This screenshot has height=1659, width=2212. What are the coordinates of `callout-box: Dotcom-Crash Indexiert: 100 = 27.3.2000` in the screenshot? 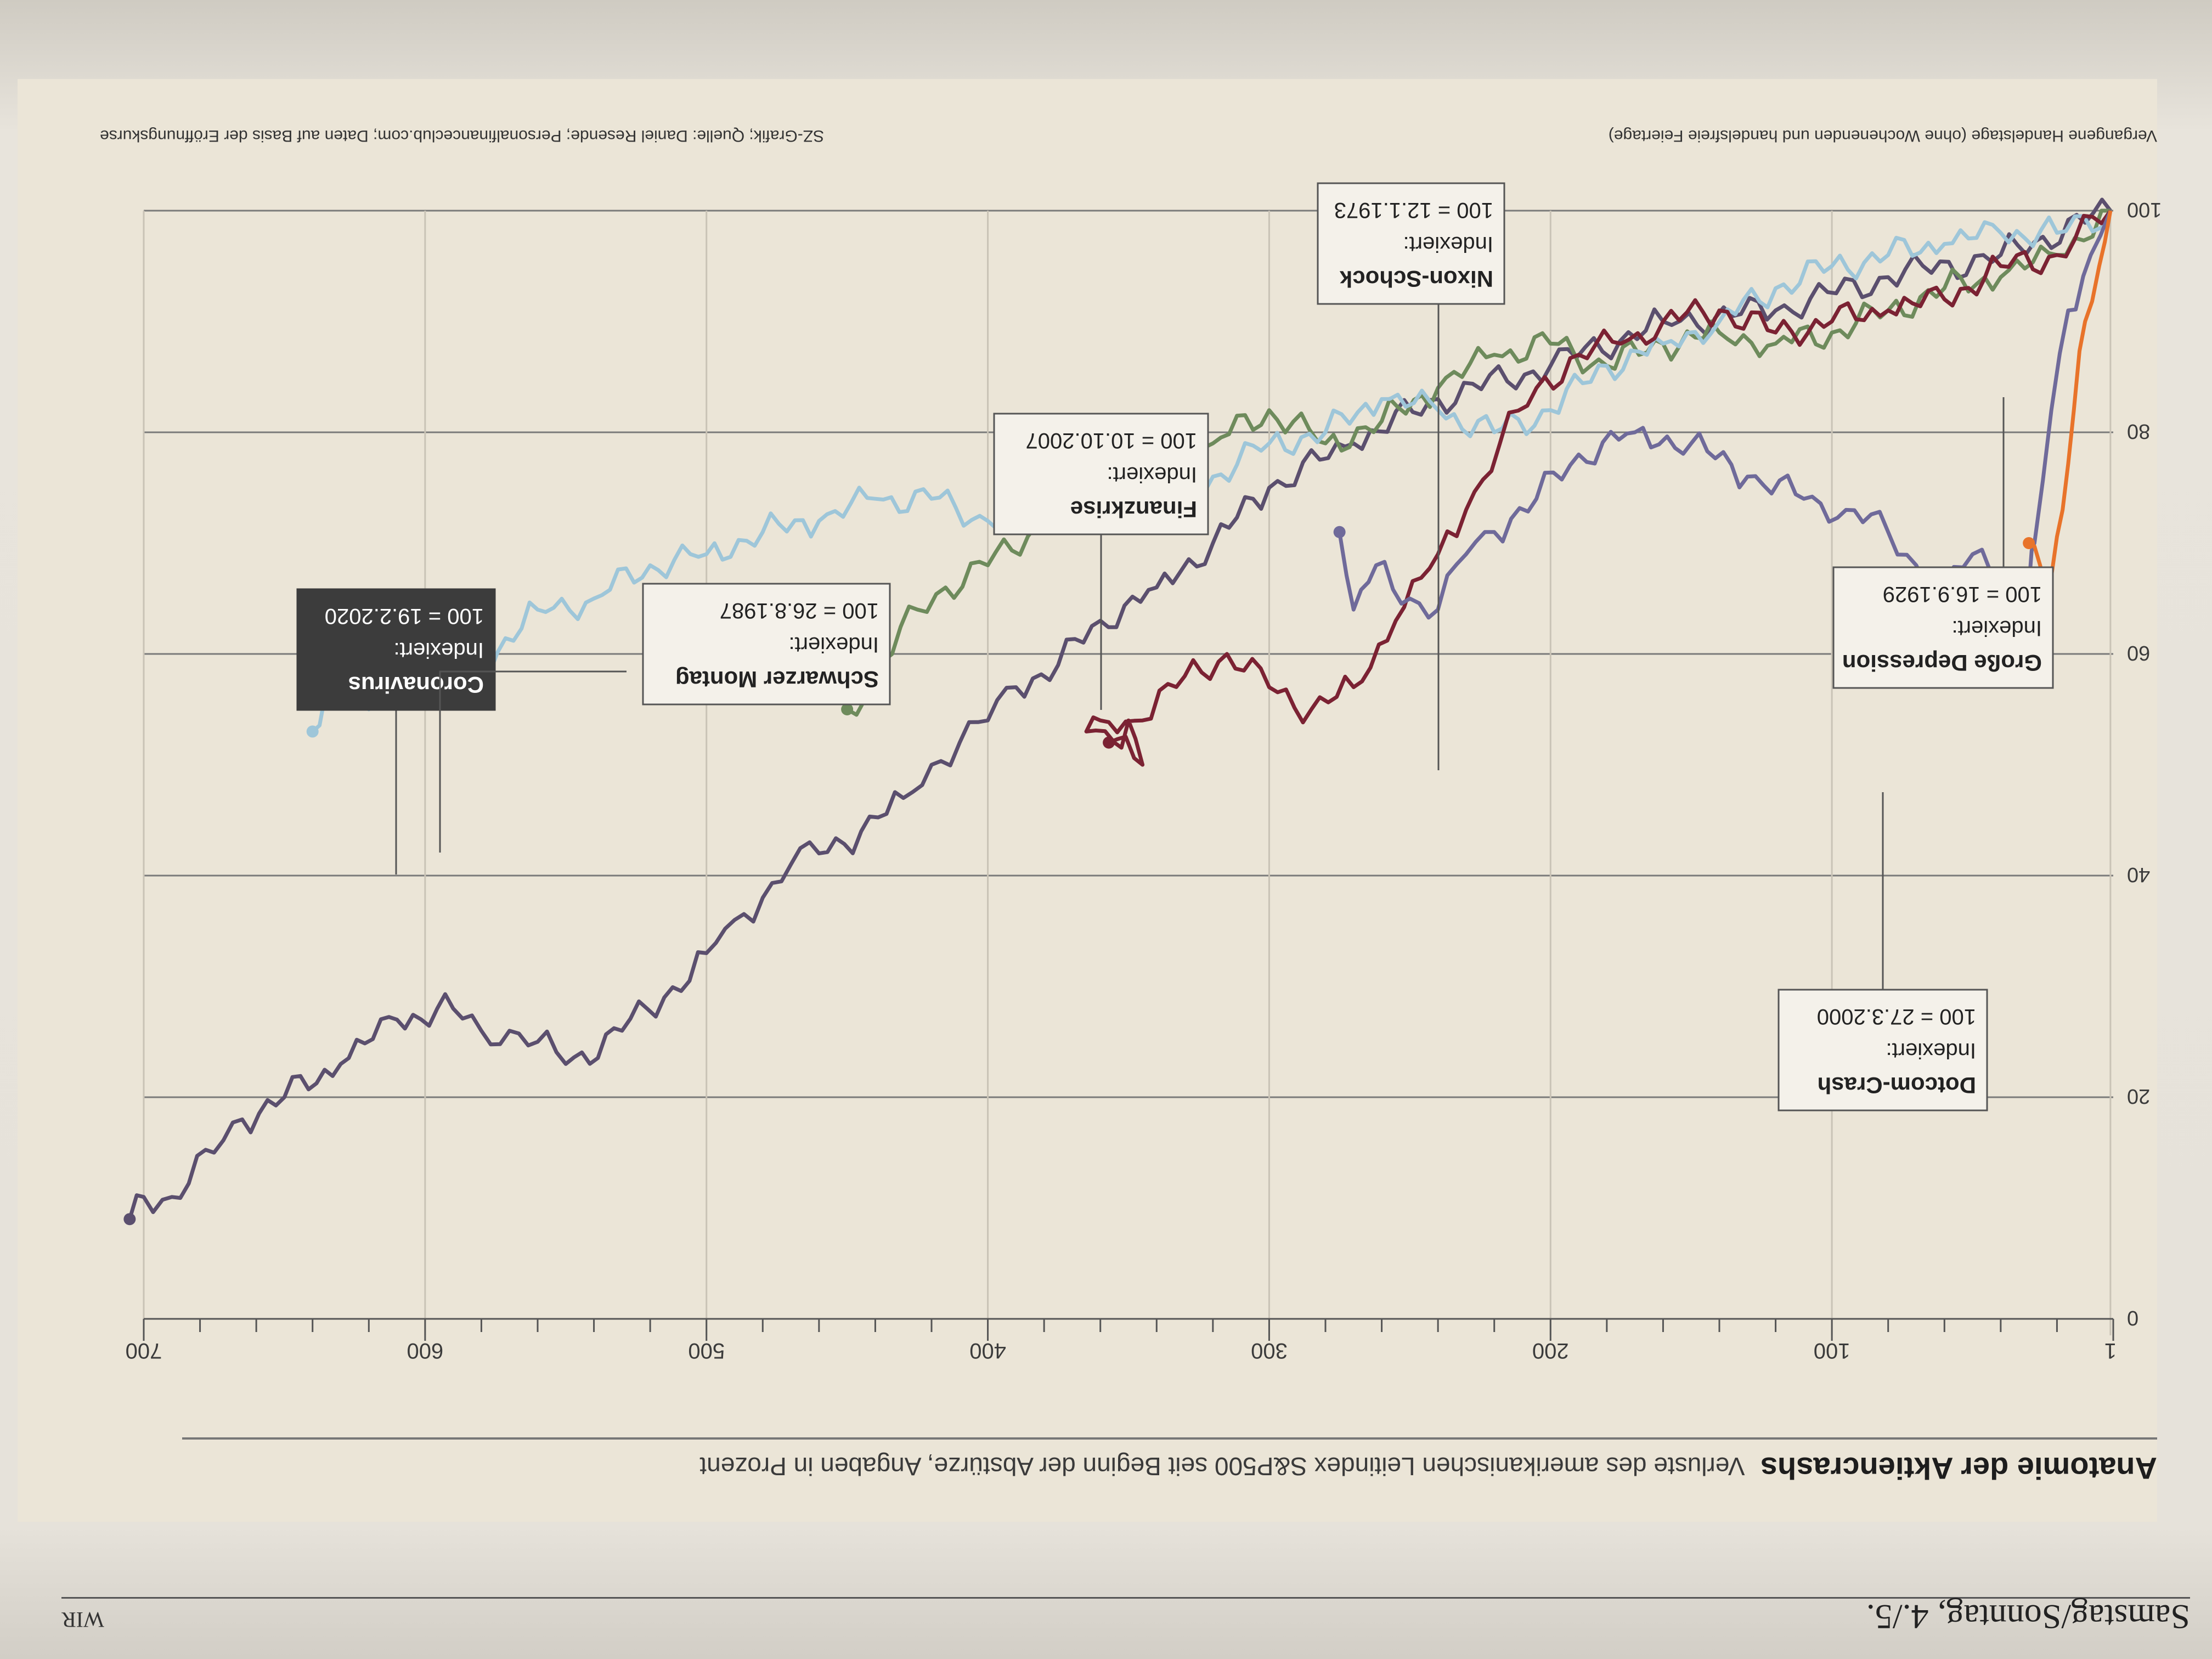 It's located at (1883, 1050).